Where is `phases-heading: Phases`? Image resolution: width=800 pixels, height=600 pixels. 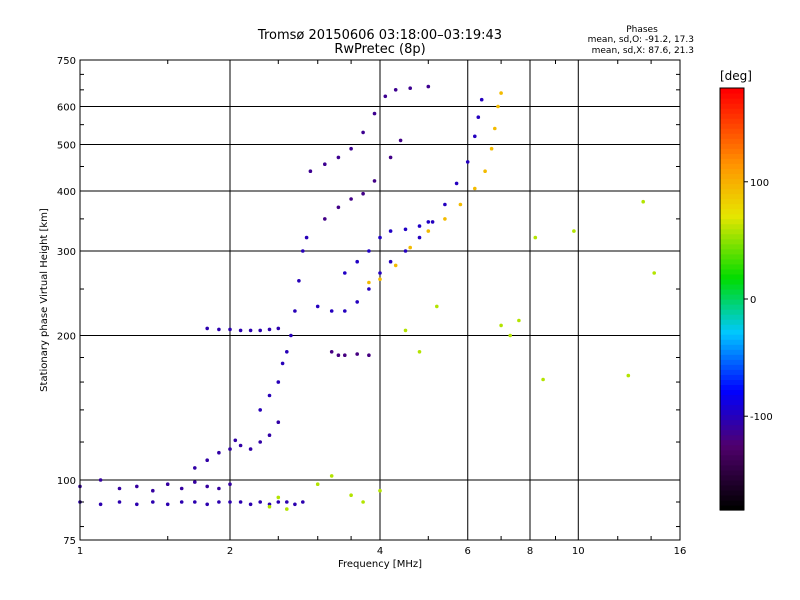 phases-heading: Phases is located at coordinates (642, 30).